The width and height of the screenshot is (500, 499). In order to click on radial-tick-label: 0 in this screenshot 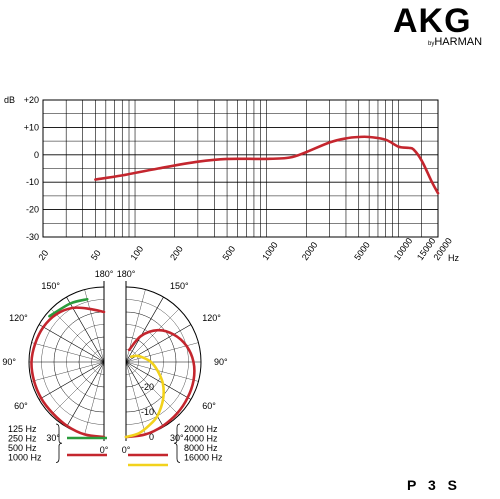, I will do `click(151, 437)`.